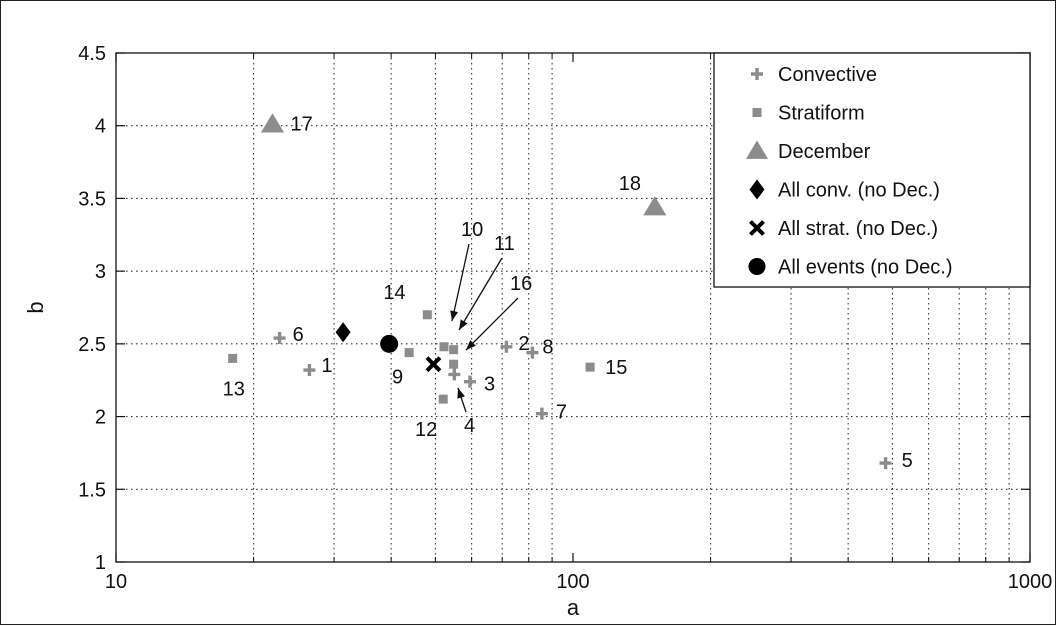 The image size is (1058, 627). What do you see at coordinates (573, 607) in the screenshot?
I see `x-axis-label: a` at bounding box center [573, 607].